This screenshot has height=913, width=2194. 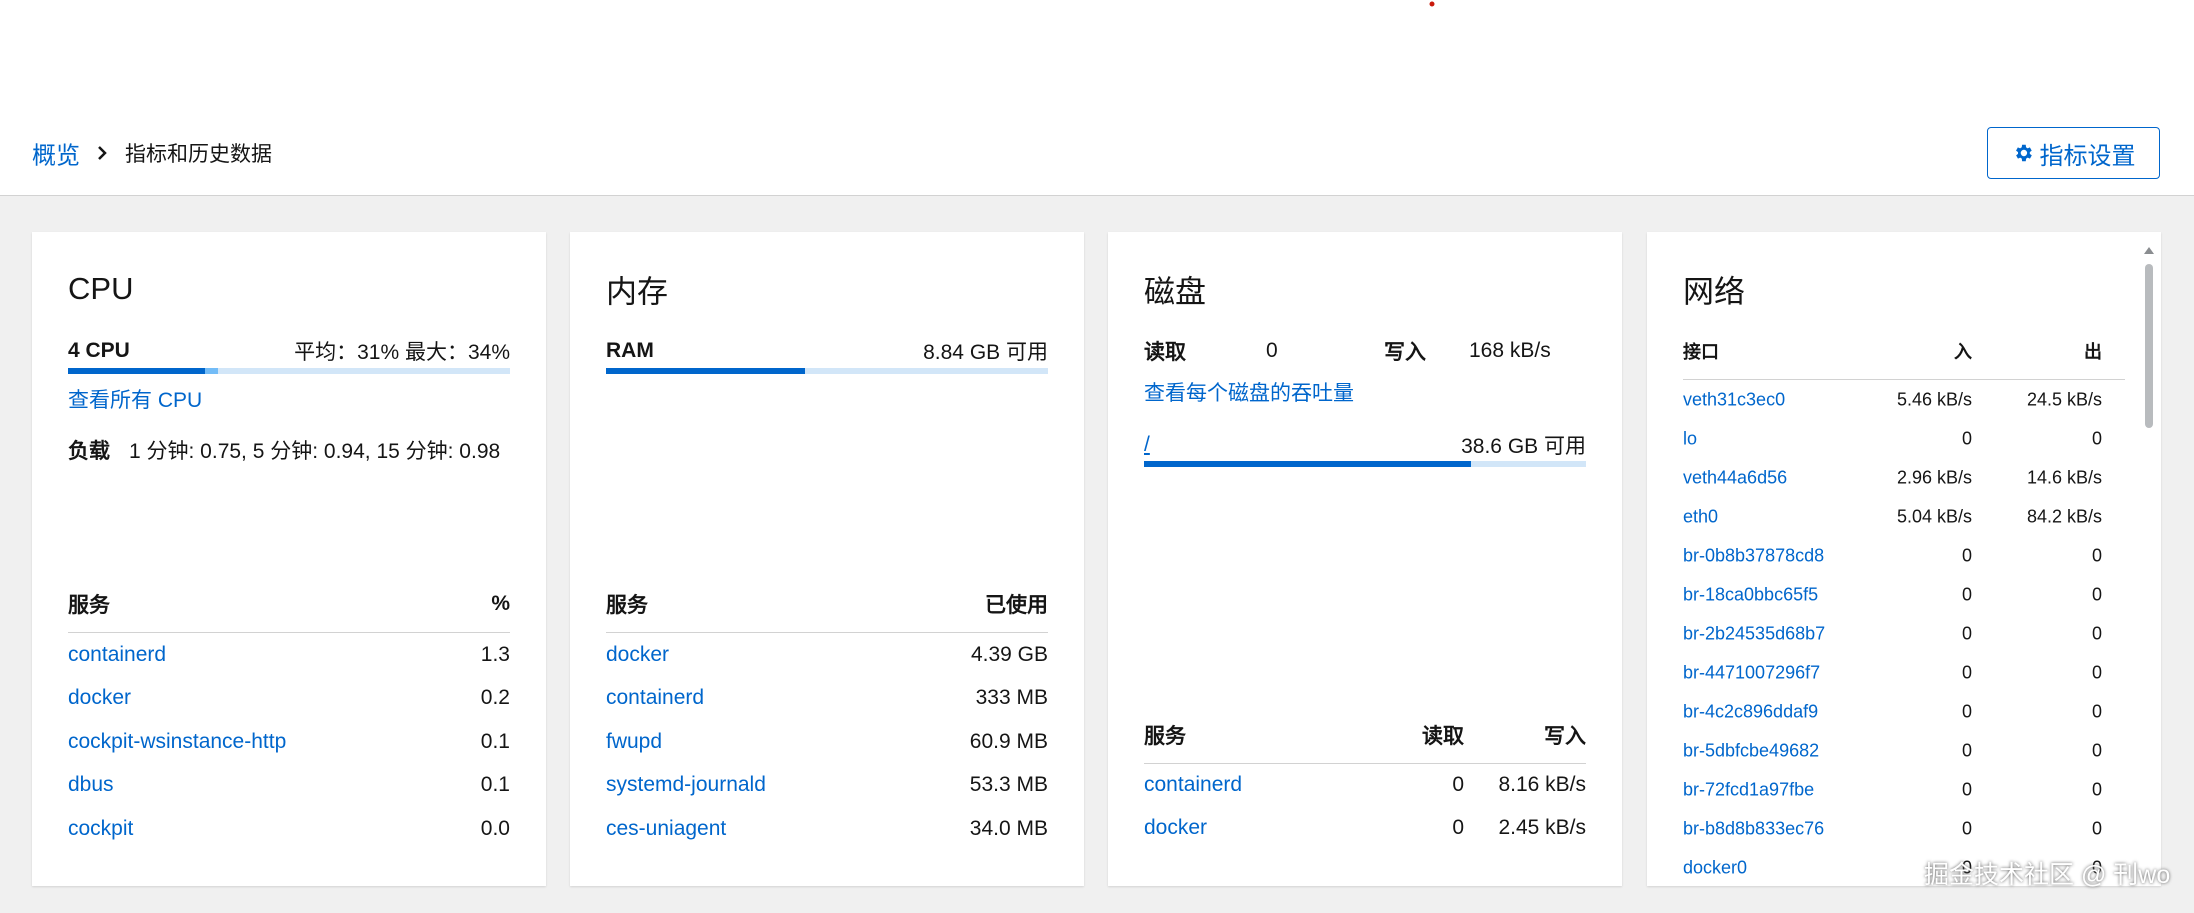 I want to click on column-header: %, so click(x=500, y=603).